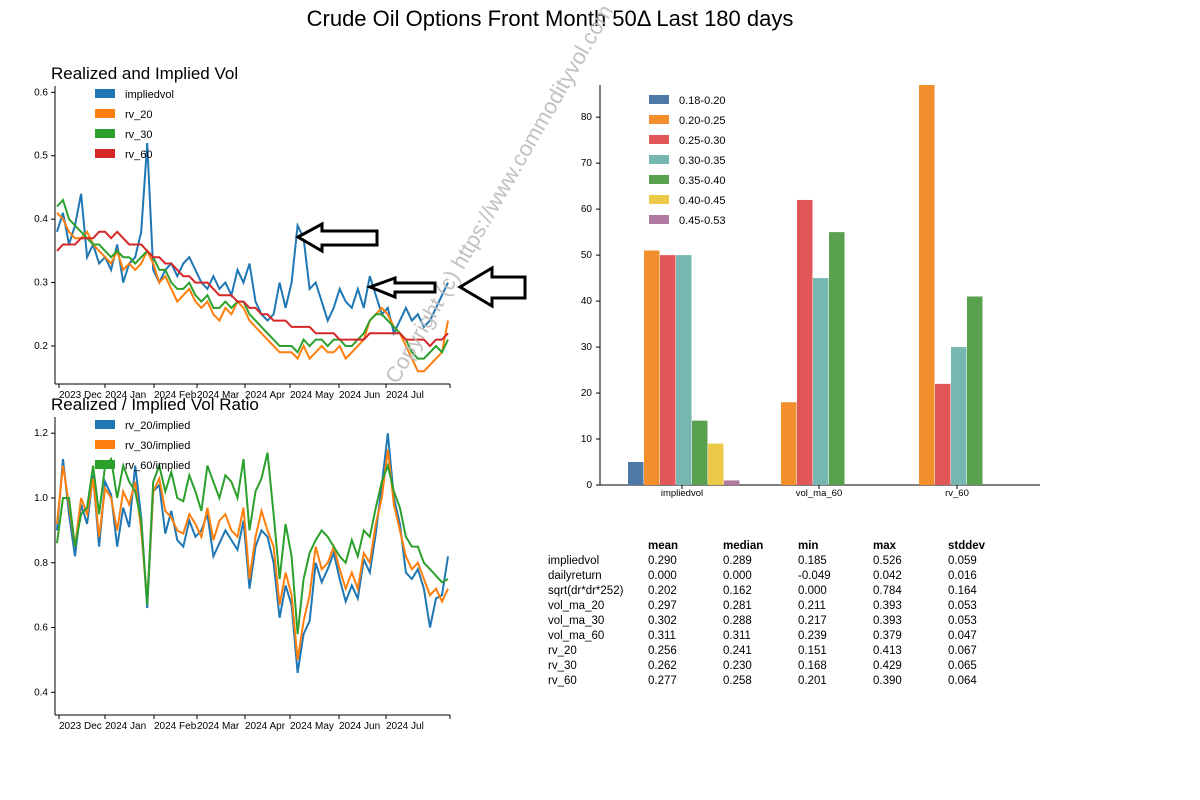 The image size is (1200, 800). What do you see at coordinates (587, 255) in the screenshot?
I see `y-tick-label: 50` at bounding box center [587, 255].